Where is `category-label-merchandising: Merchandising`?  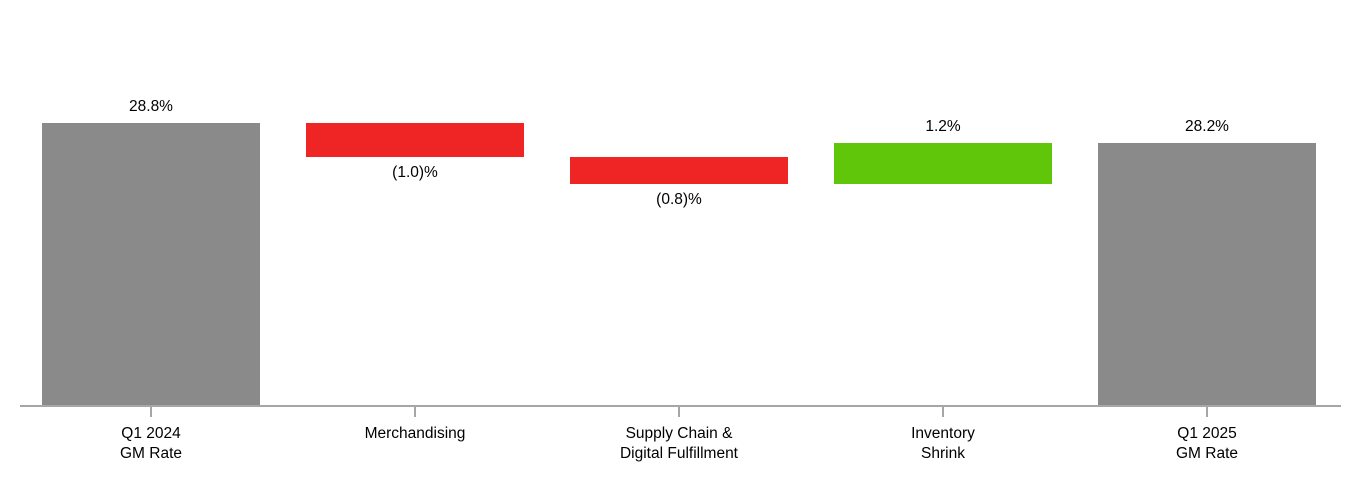 category-label-merchandising: Merchandising is located at coordinates (415, 434).